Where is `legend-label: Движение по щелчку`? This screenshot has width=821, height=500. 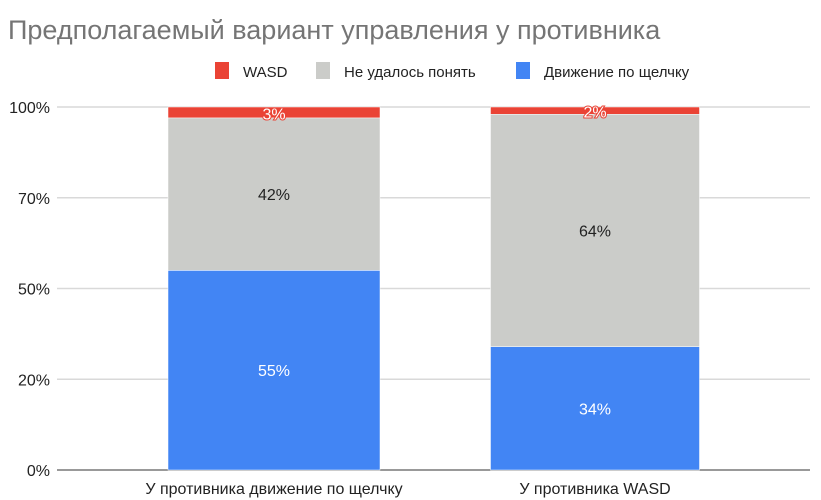
legend-label: Движение по щелчку is located at coordinates (617, 72).